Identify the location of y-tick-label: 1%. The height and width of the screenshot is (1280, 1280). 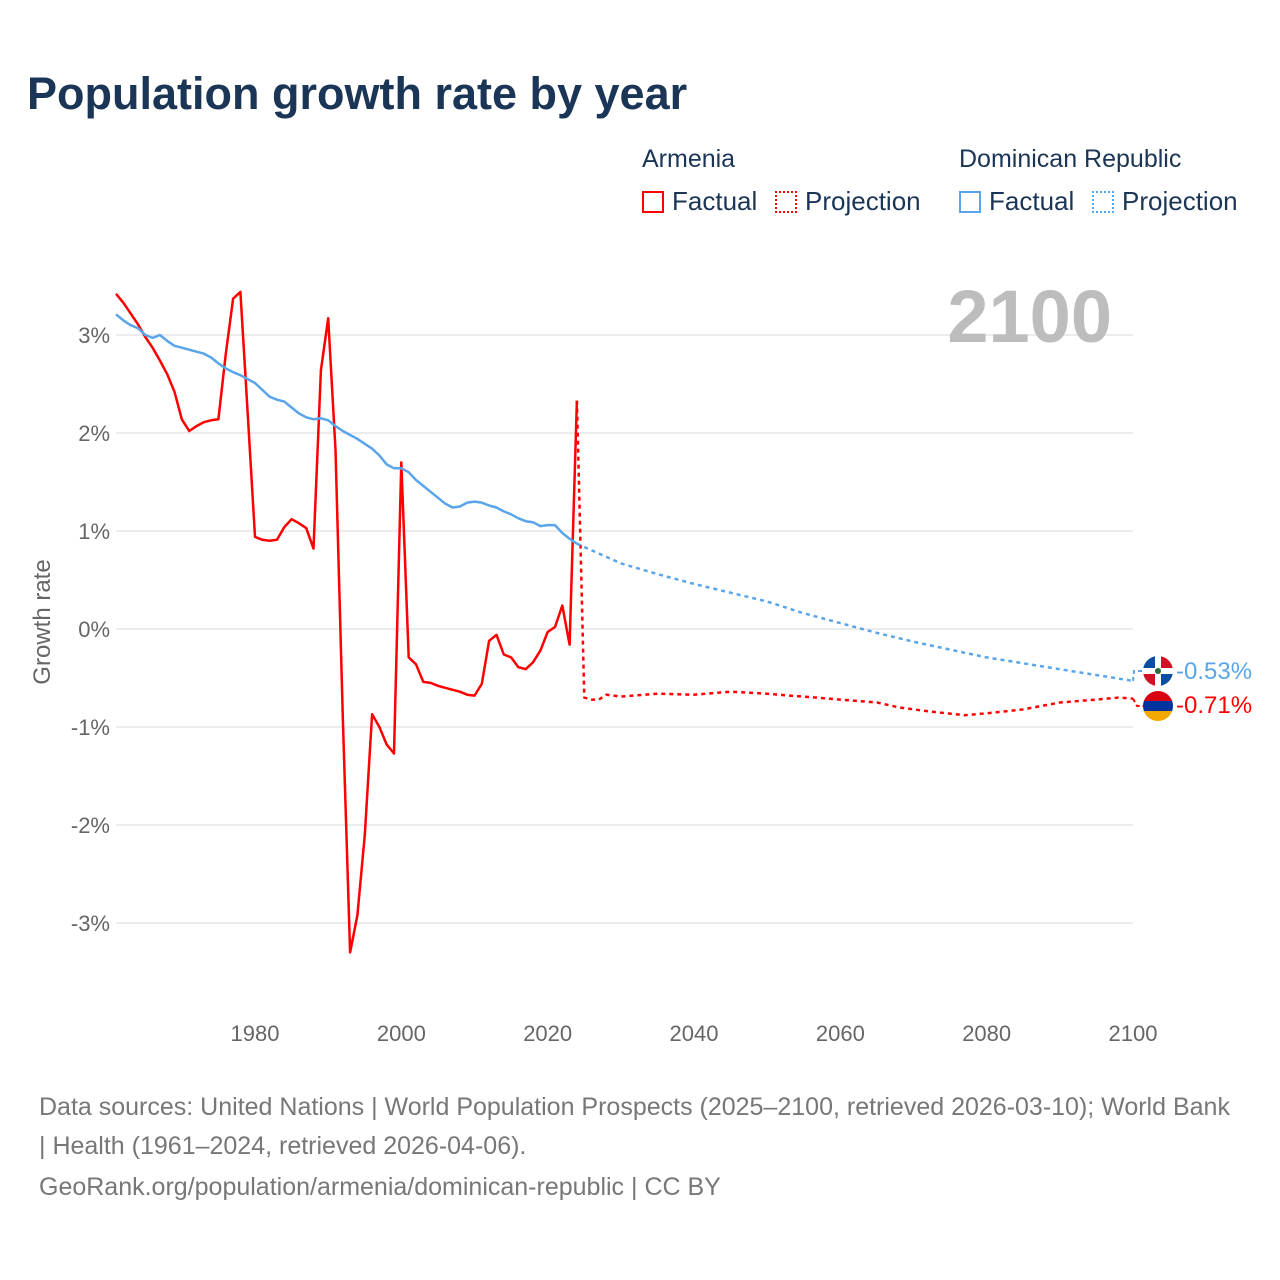
(94, 531).